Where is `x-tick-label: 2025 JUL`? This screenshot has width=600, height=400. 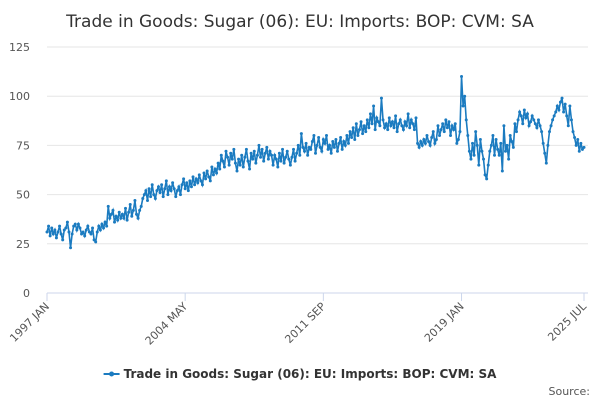 x-tick-label: 2025 JUL is located at coordinates (567, 321).